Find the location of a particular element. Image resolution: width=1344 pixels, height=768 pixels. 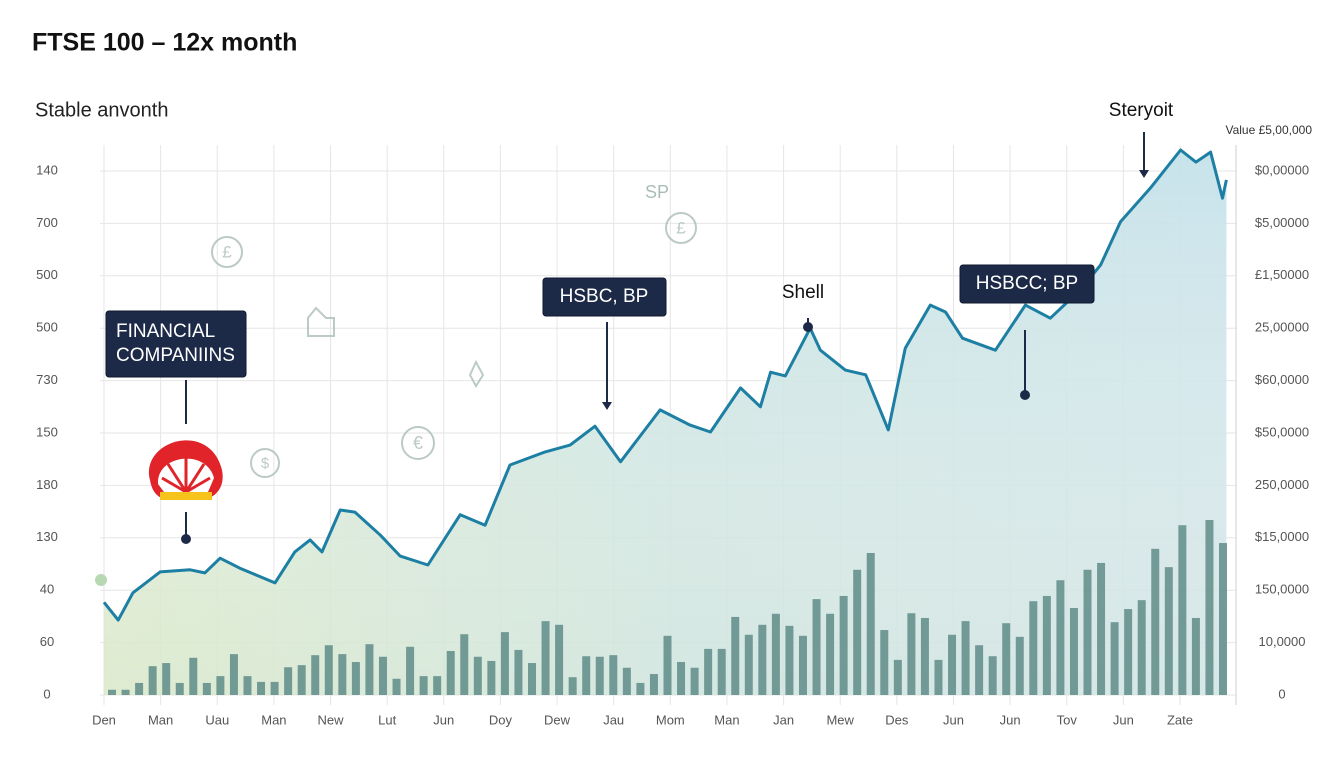

x-tick-label: Tov is located at coordinates (1067, 719).